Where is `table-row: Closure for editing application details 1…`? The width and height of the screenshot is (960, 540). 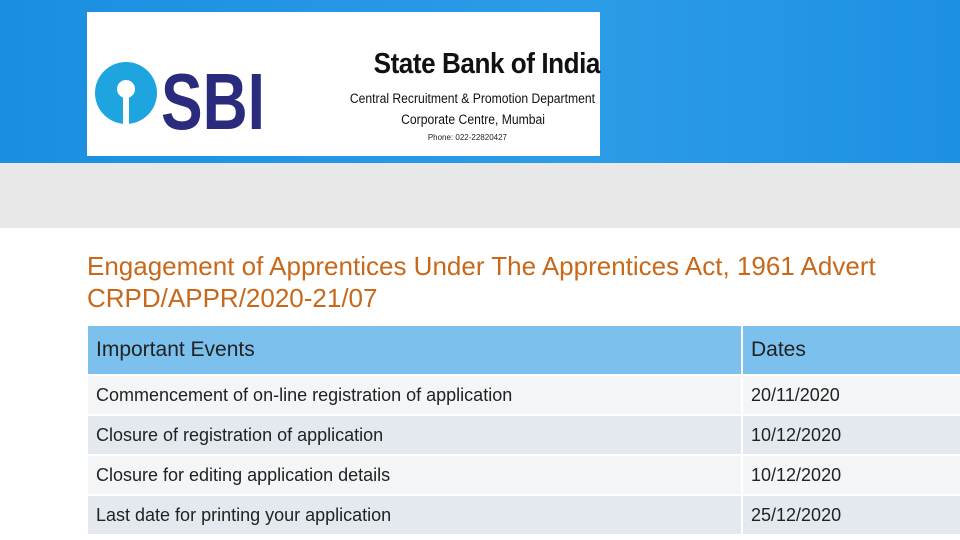 table-row: Closure for editing application details 1… is located at coordinates (524, 474).